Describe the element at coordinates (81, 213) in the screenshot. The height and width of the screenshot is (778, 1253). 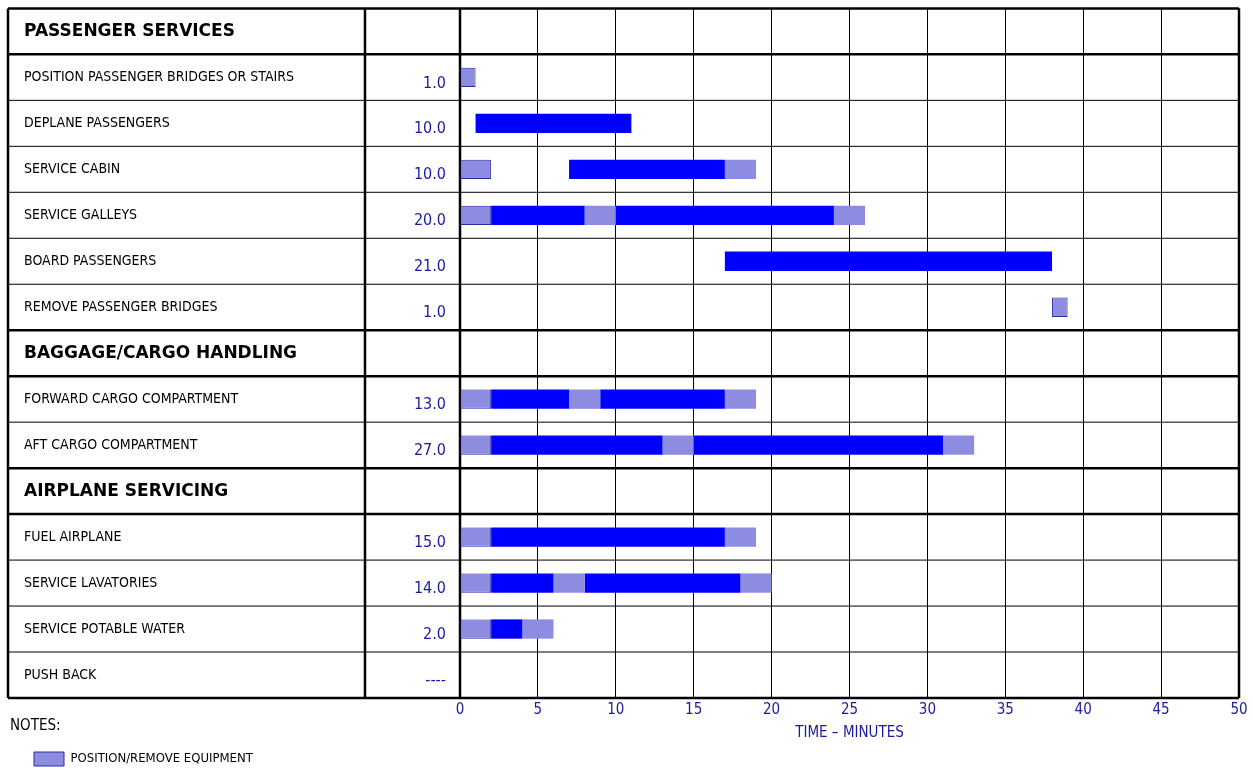
I see `y-tick-label: SERVICE GALLEYS` at that location.